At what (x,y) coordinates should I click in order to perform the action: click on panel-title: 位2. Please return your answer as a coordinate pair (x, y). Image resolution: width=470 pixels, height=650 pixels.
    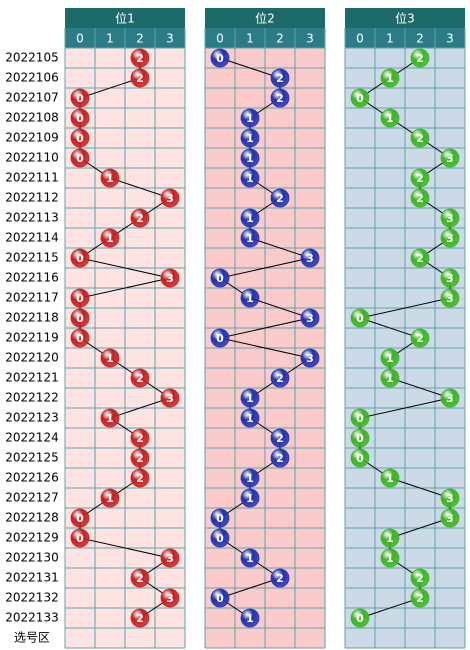
    Looking at the image, I should click on (265, 18).